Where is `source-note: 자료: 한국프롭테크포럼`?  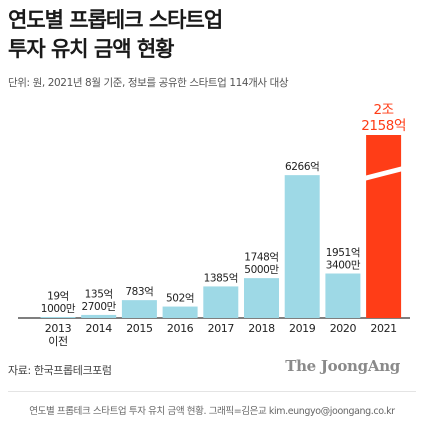 source-note: 자료: 한국프롭테크포럼 is located at coordinates (60, 370).